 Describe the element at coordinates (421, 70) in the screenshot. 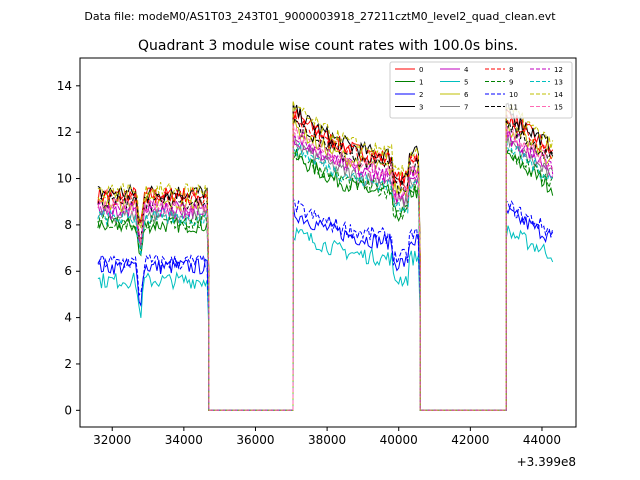

I see `legend-label: 0` at that location.